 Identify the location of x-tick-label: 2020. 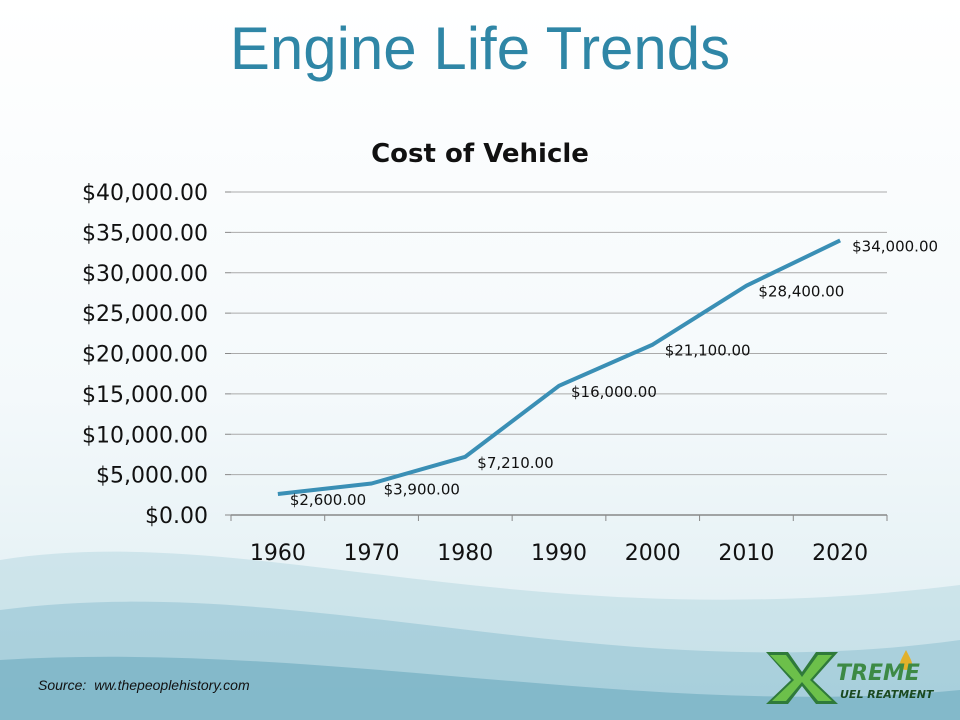
(840, 553).